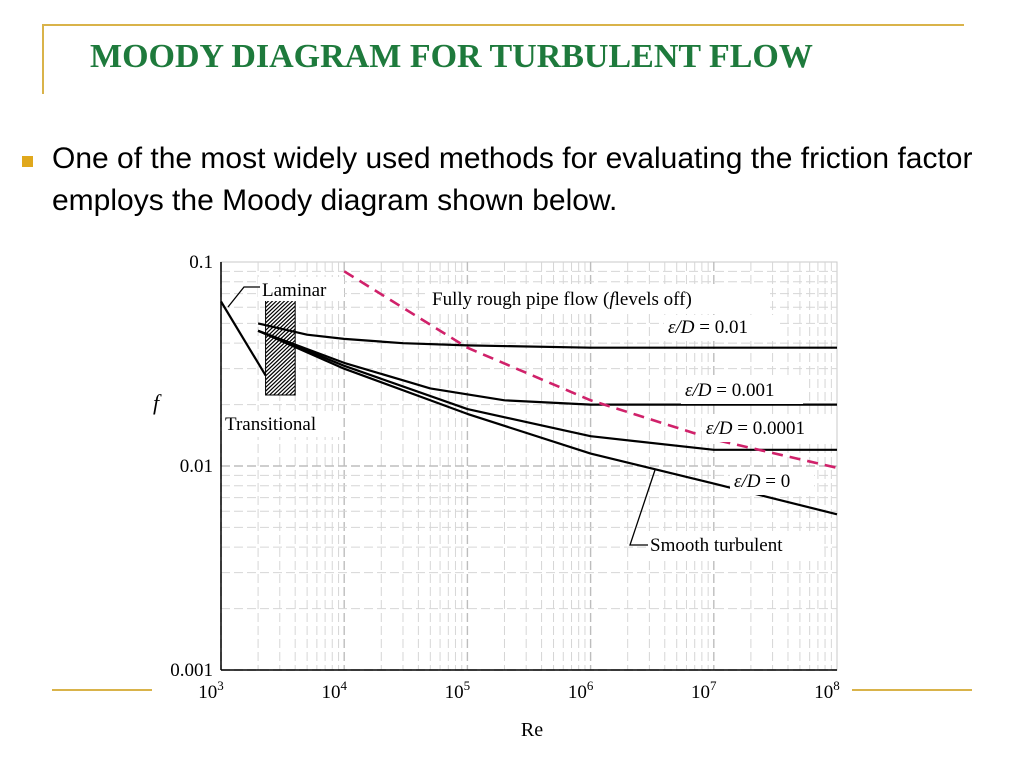 The height and width of the screenshot is (768, 1024). Describe the element at coordinates (562, 299) in the screenshot. I see `label-fully-rough: Fully rough pipe flow (flevels off)` at that location.